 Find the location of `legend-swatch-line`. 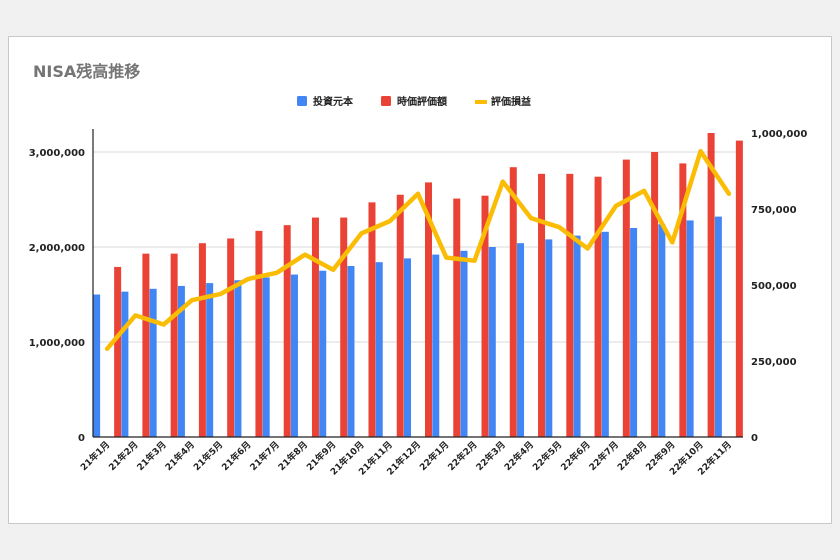

legend-swatch-line is located at coordinates (481, 102).